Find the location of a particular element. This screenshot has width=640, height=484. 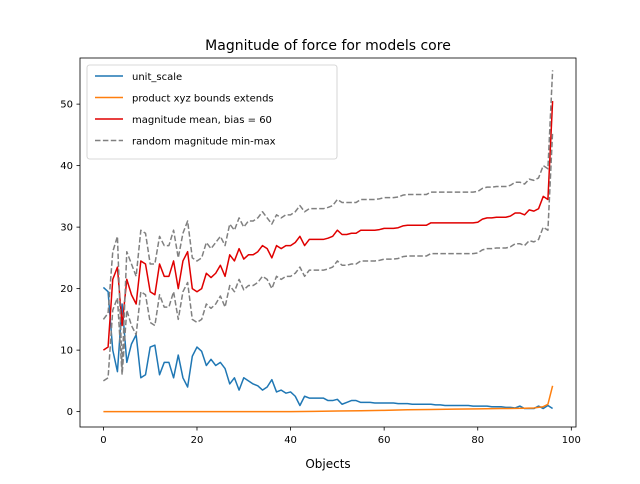

x-tick-label: 60 is located at coordinates (384, 440).